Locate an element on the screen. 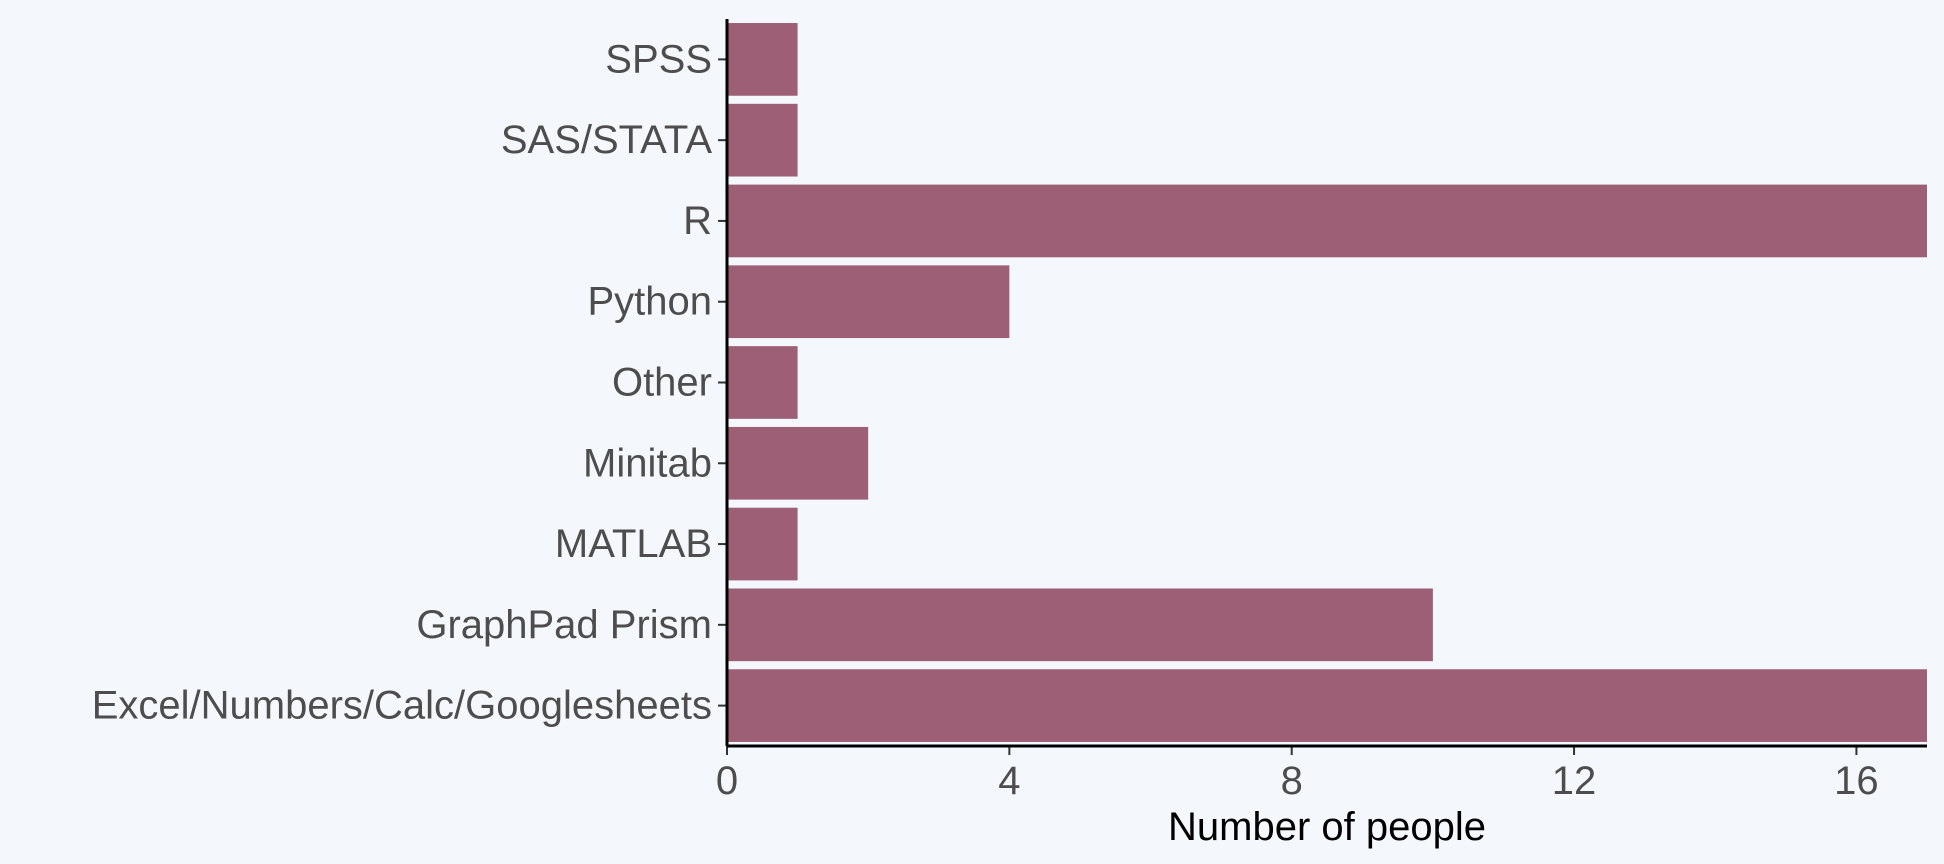  bar-other is located at coordinates (762, 382).